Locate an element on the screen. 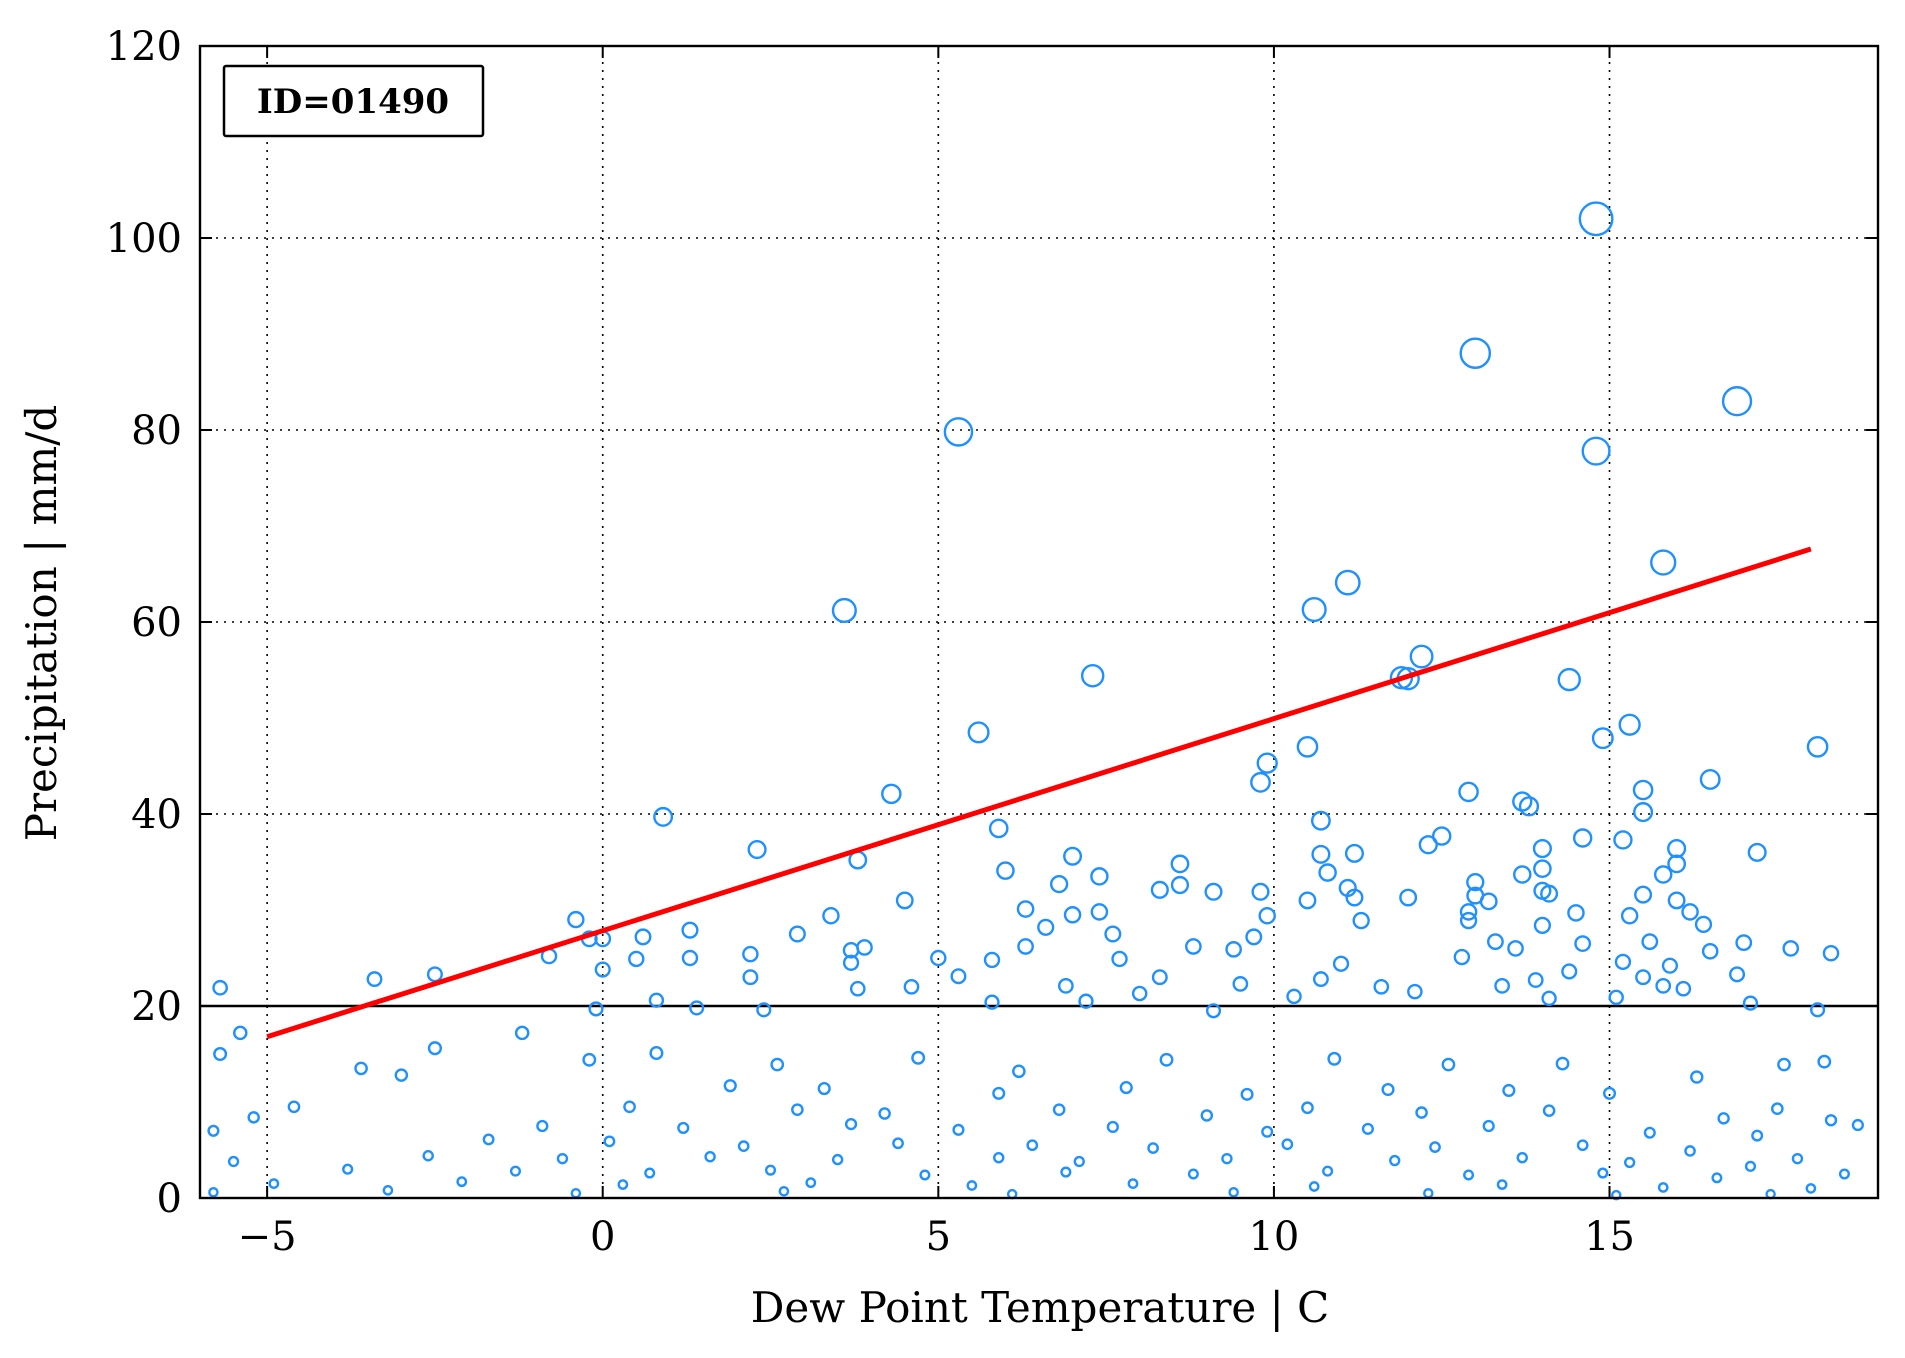  y-axis-label: Precipitation | mm/d is located at coordinates (41, 623).